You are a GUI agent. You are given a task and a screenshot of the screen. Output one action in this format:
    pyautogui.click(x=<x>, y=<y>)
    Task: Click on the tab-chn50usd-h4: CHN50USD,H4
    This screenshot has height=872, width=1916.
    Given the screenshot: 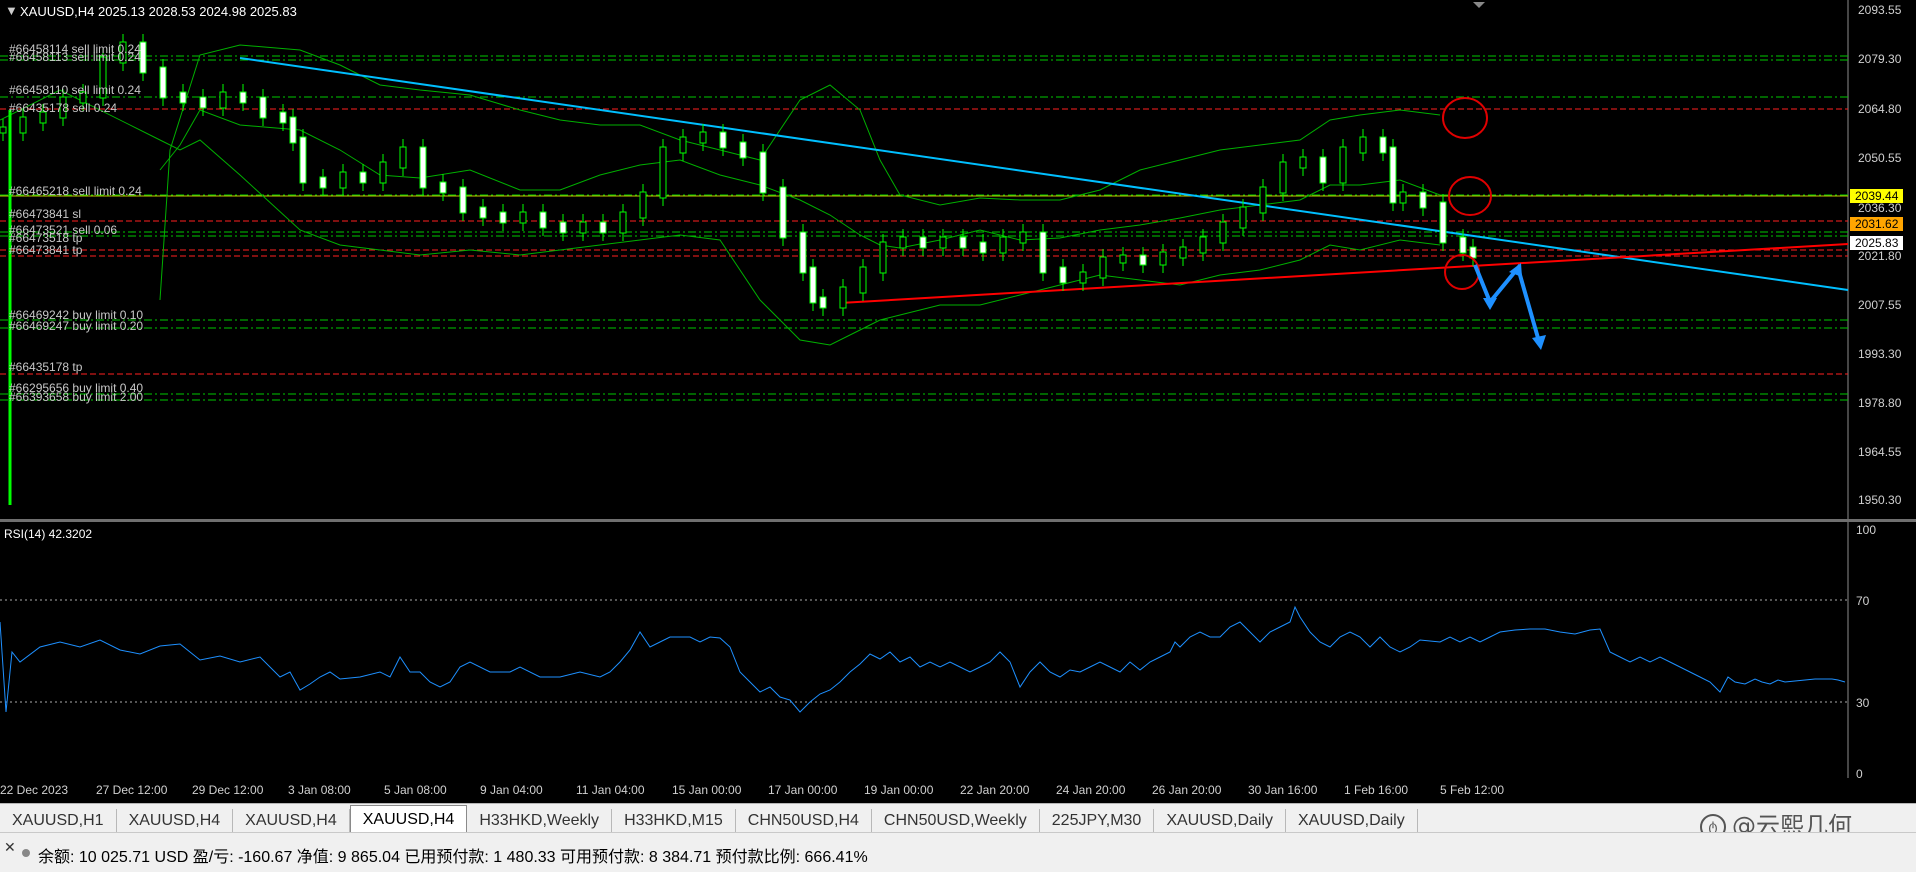 What is the action you would take?
    pyautogui.click(x=804, y=821)
    